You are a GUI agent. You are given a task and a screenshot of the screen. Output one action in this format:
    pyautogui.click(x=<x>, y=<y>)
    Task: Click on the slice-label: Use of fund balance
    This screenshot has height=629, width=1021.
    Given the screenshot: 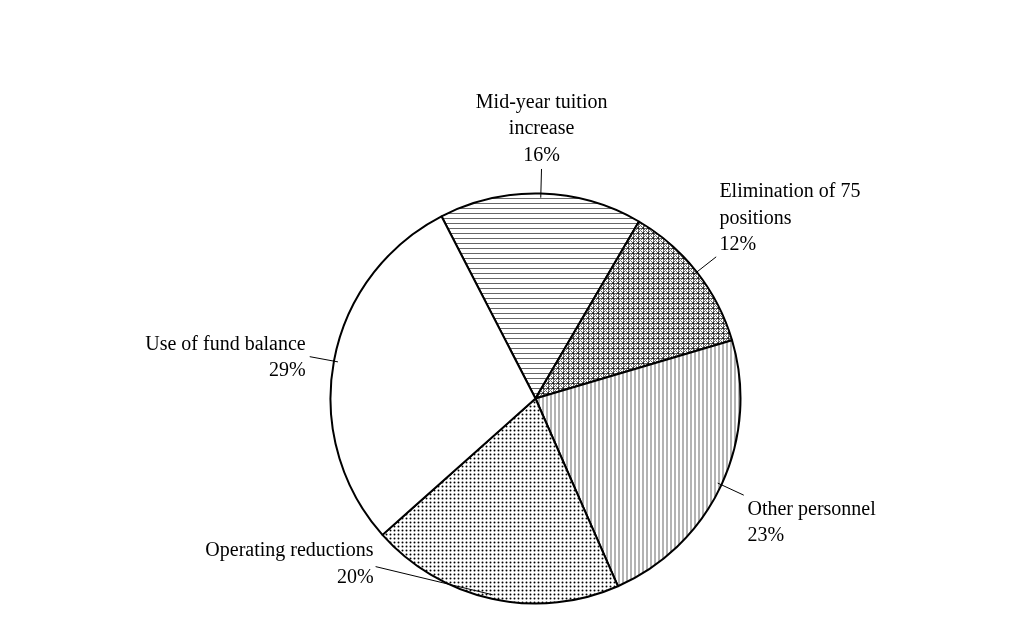 What is the action you would take?
    pyautogui.click(x=225, y=342)
    